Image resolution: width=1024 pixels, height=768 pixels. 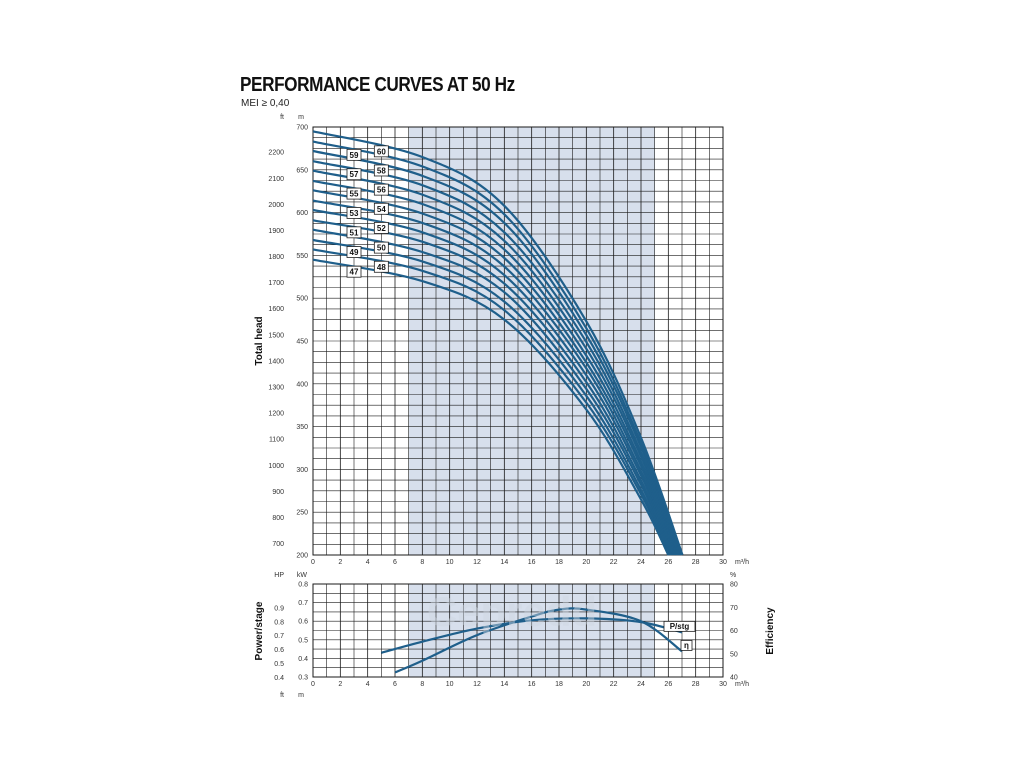 I want to click on curve-label-54: 54, so click(x=381, y=209).